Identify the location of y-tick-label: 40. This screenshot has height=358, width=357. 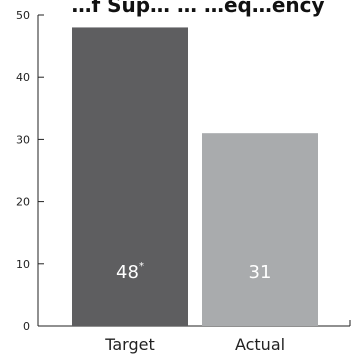
(23, 77).